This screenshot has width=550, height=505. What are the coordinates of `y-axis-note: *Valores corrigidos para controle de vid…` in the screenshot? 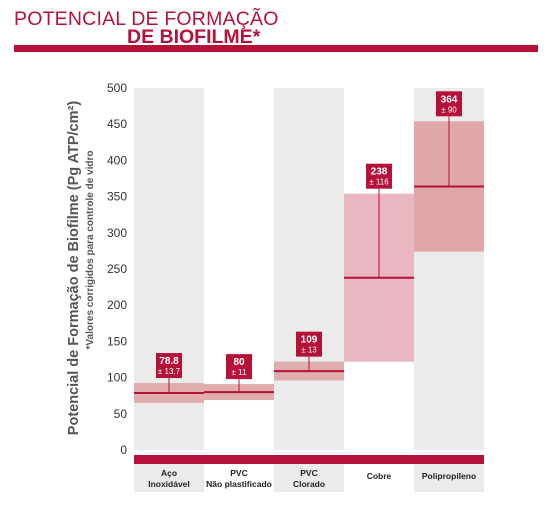 It's located at (90, 250).